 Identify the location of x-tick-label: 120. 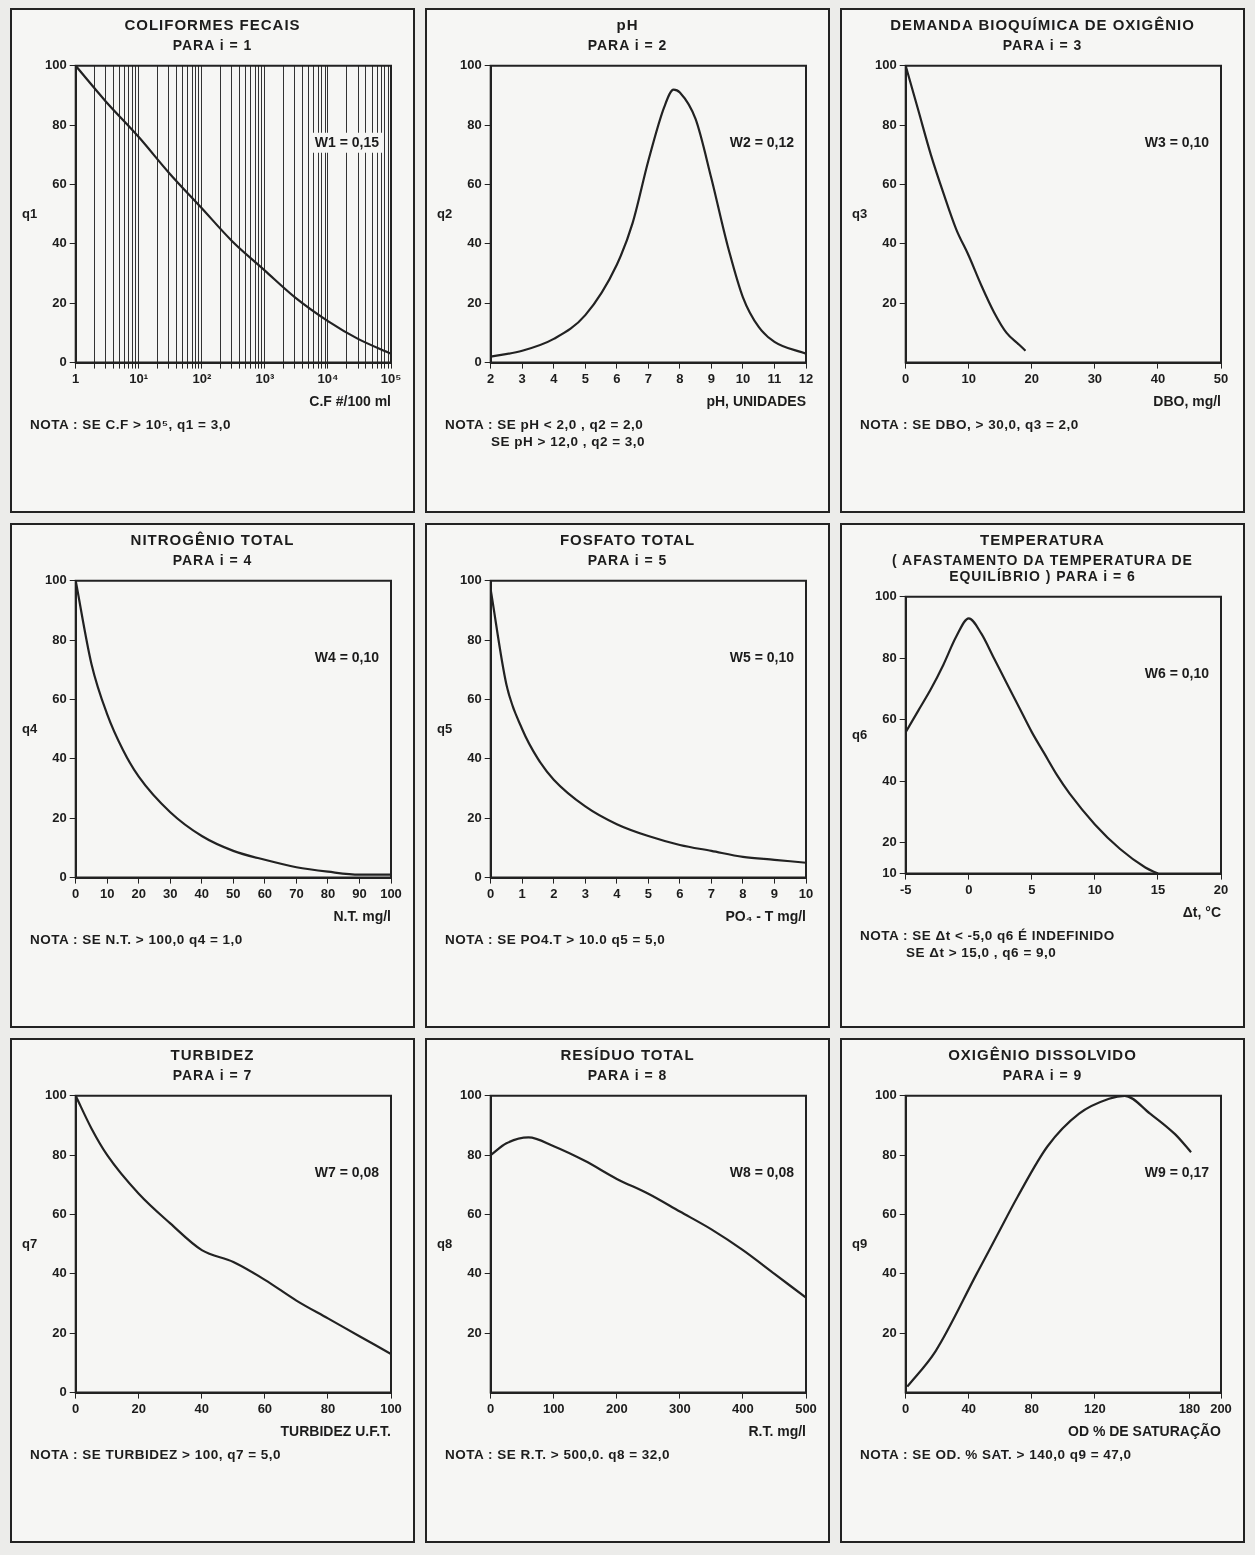
(1095, 1408).